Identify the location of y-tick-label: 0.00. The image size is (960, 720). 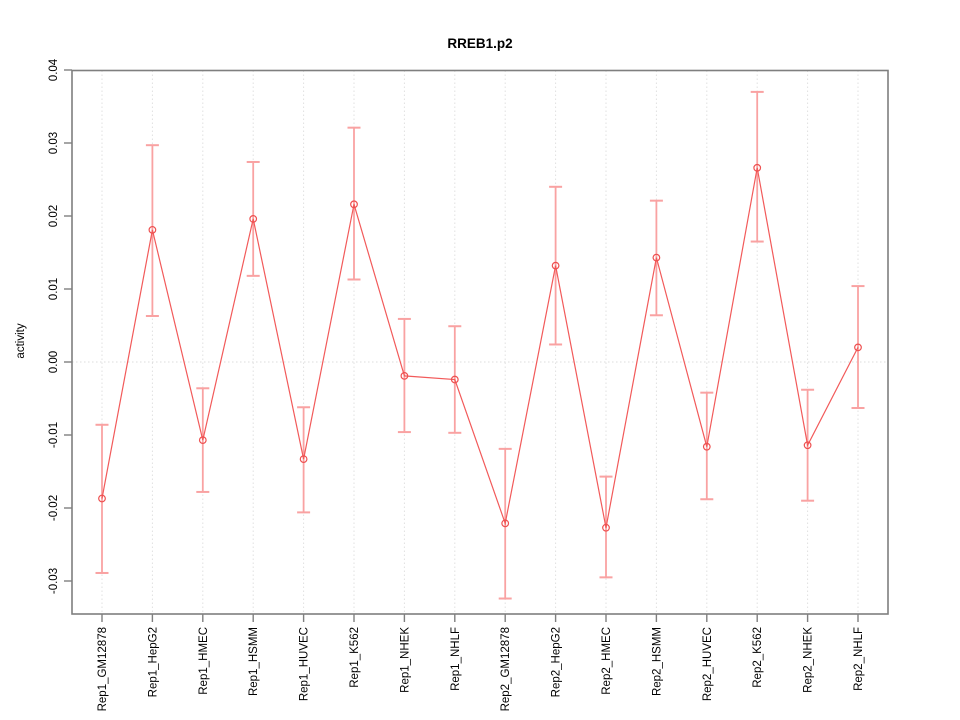
(54, 362).